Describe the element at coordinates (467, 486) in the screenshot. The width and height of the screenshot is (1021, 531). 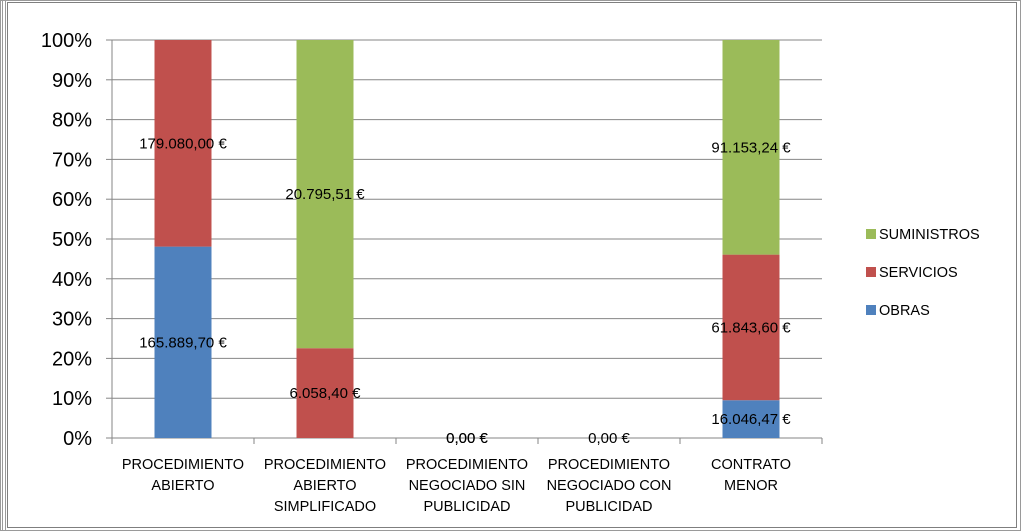
I see `x-category-label: NEGOCIADO SIN` at that location.